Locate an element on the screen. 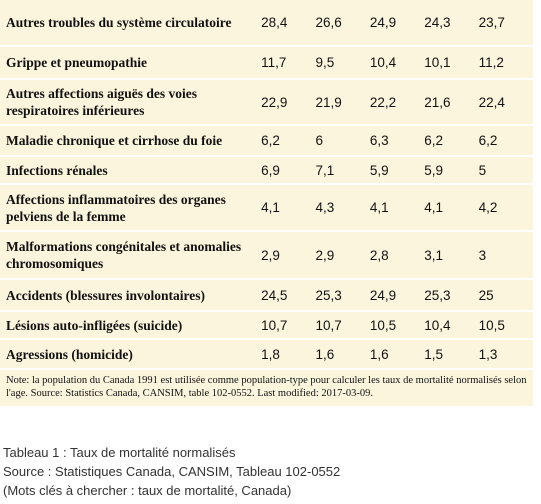 The width and height of the screenshot is (541, 504). row-label: Agressions (homicide) is located at coordinates (69, 354).